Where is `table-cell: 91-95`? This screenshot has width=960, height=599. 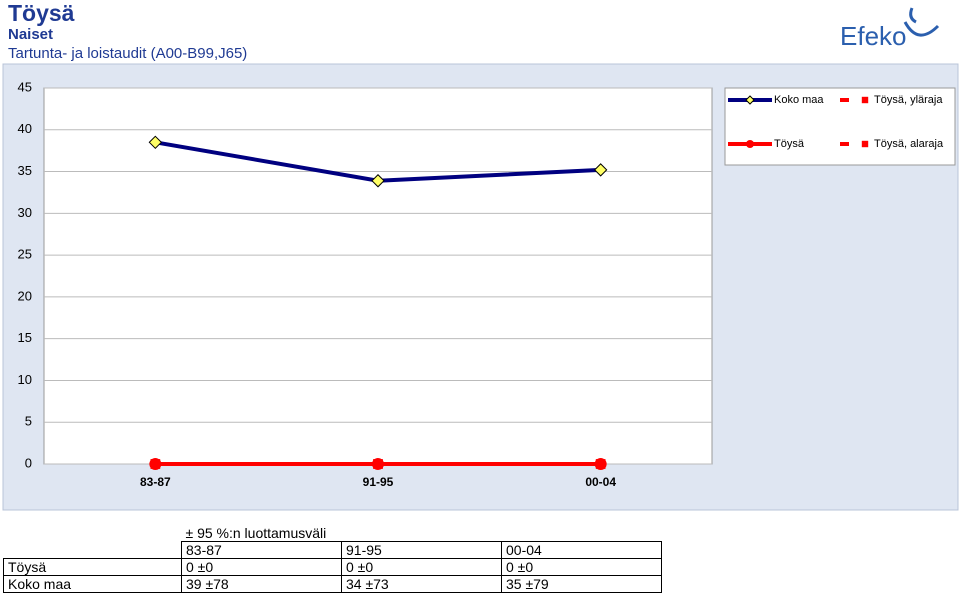 table-cell: 91-95 is located at coordinates (421, 550).